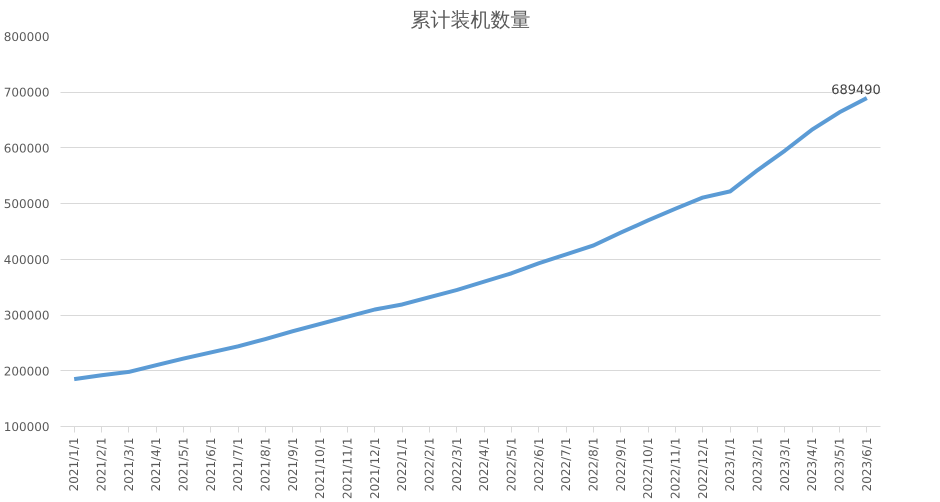 The image size is (940, 502). What do you see at coordinates (27, 204) in the screenshot?
I see `y-tick-label: 500000` at bounding box center [27, 204].